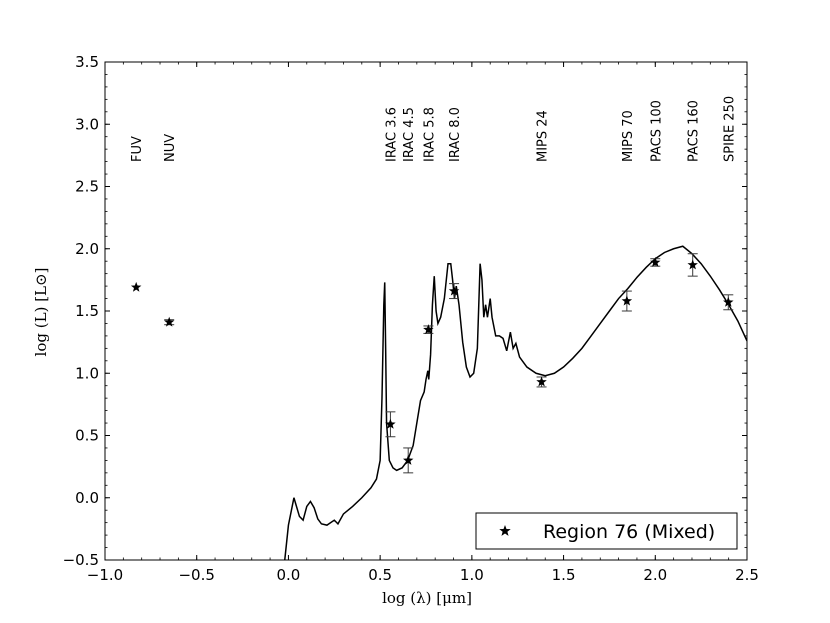 This screenshot has width=830, height=623. I want to click on band-label: PACS 100, so click(656, 131).